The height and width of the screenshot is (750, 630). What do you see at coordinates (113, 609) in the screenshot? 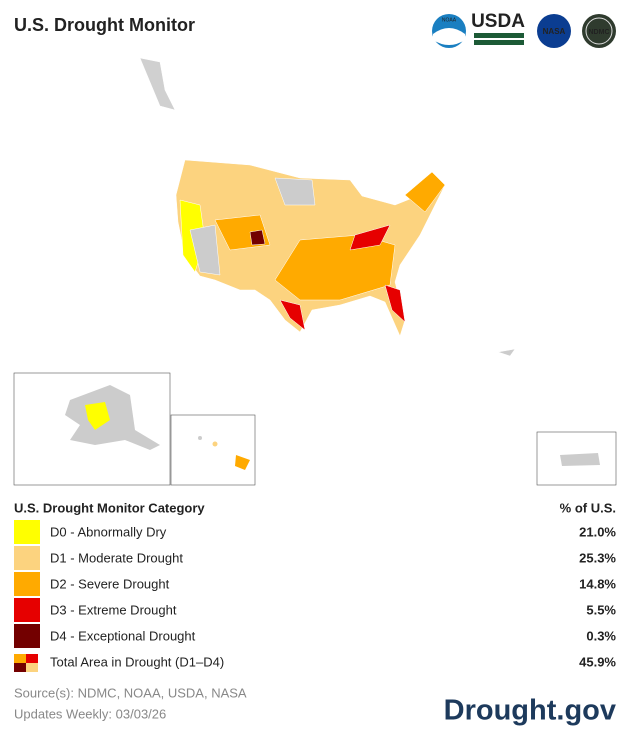
I see `legend-label: D3 - Extreme Drought` at bounding box center [113, 609].